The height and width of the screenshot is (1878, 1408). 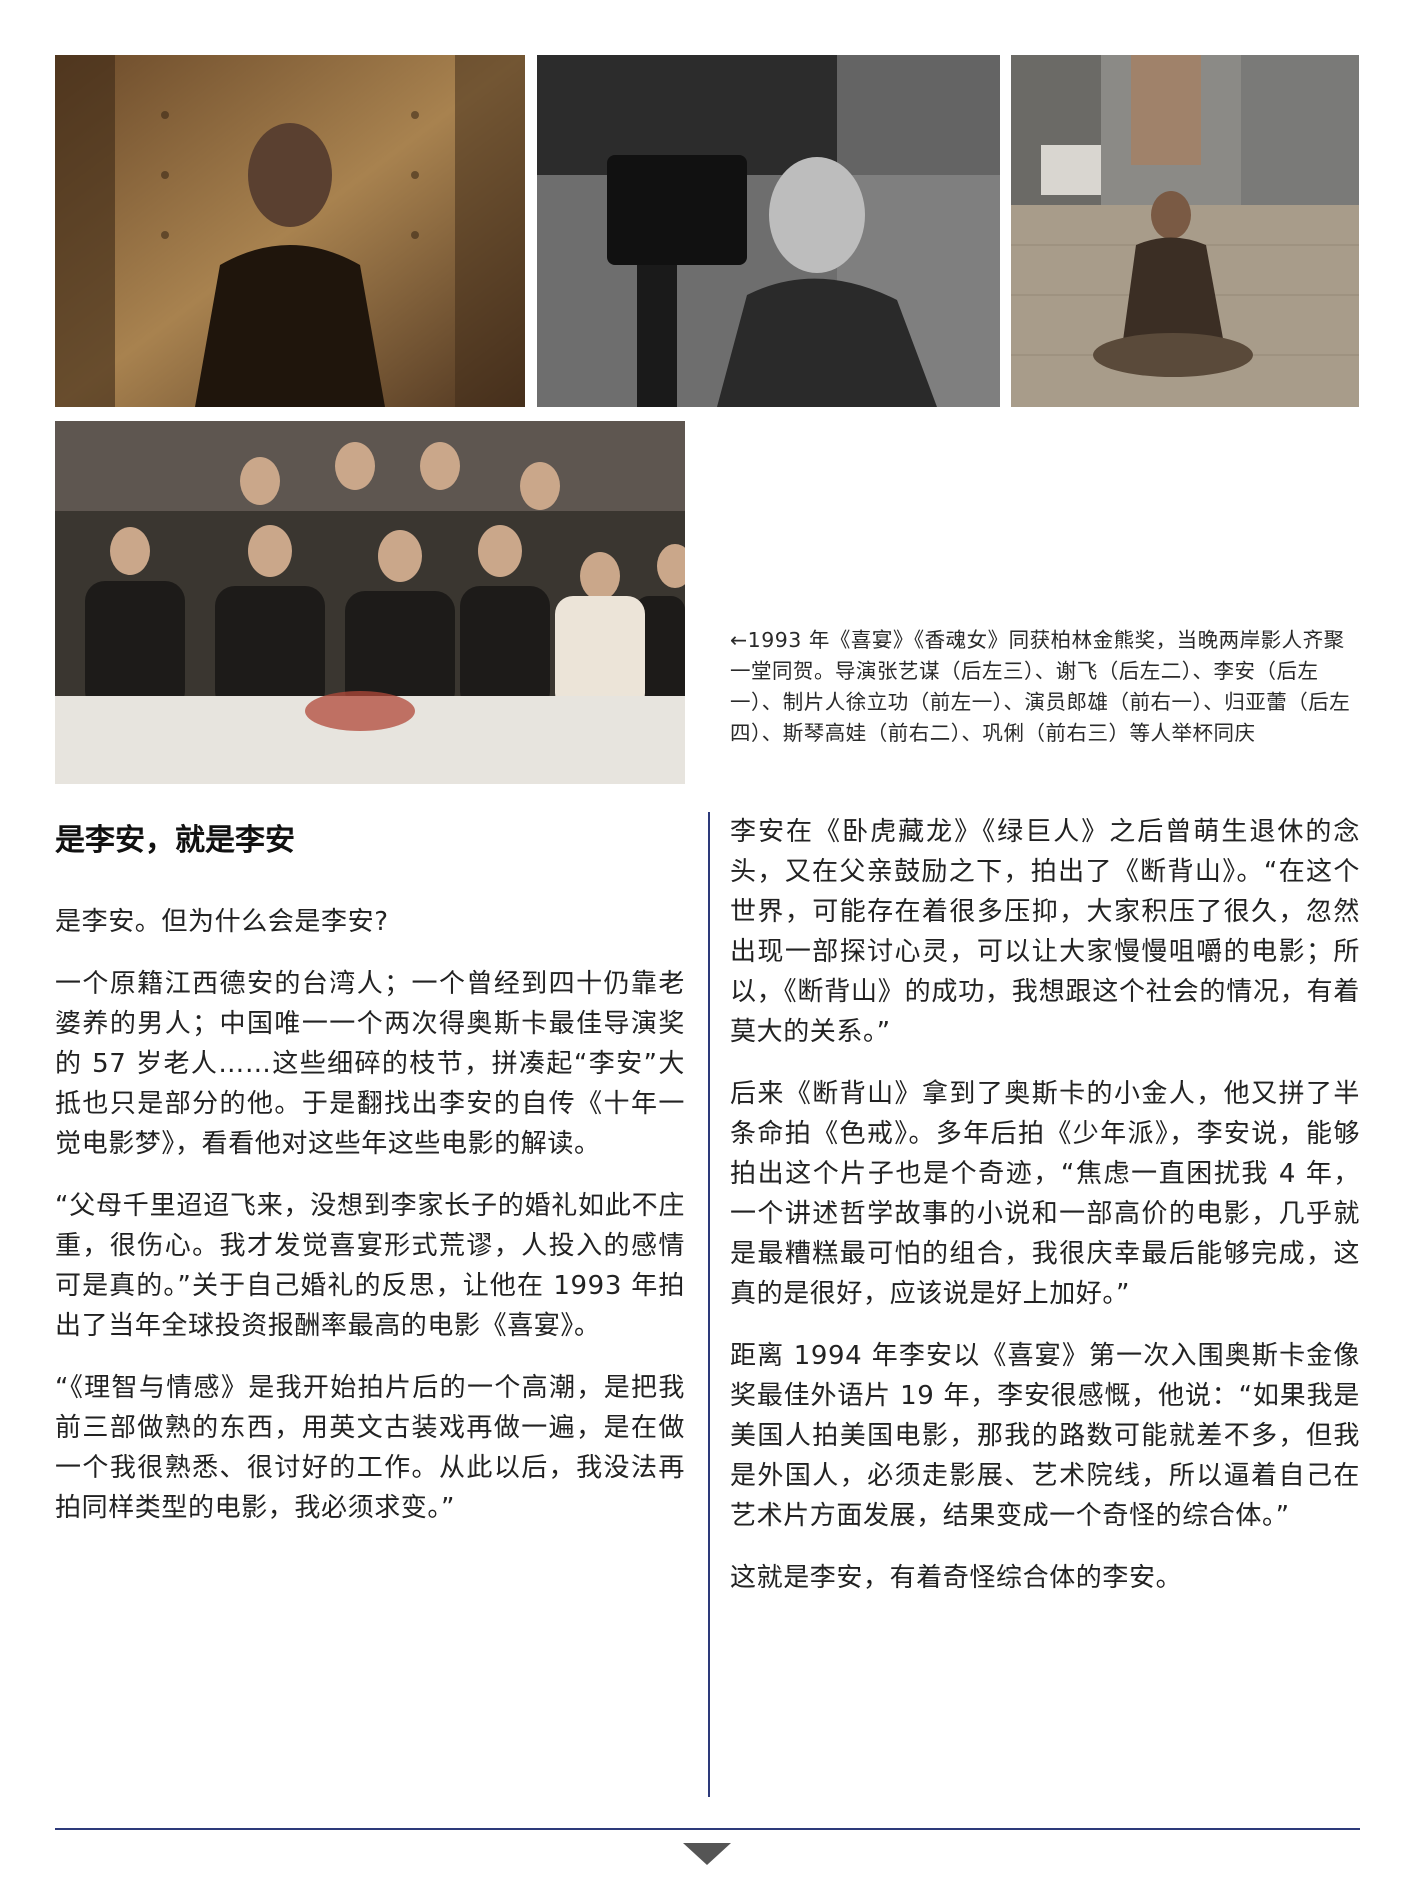 What do you see at coordinates (370, 602) in the screenshot?
I see `photo-group-banquet` at bounding box center [370, 602].